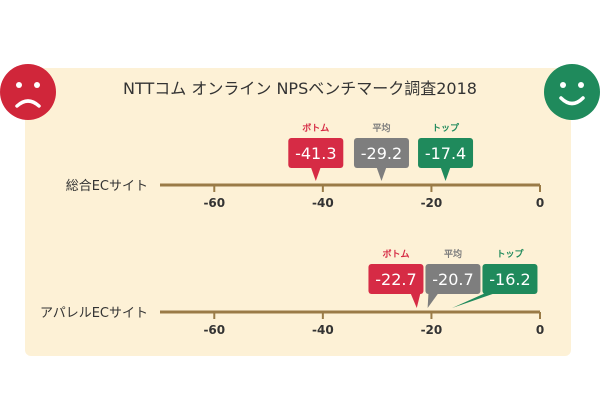  I want to click on chart-2-marker-average-value: -20.7, so click(452, 279).